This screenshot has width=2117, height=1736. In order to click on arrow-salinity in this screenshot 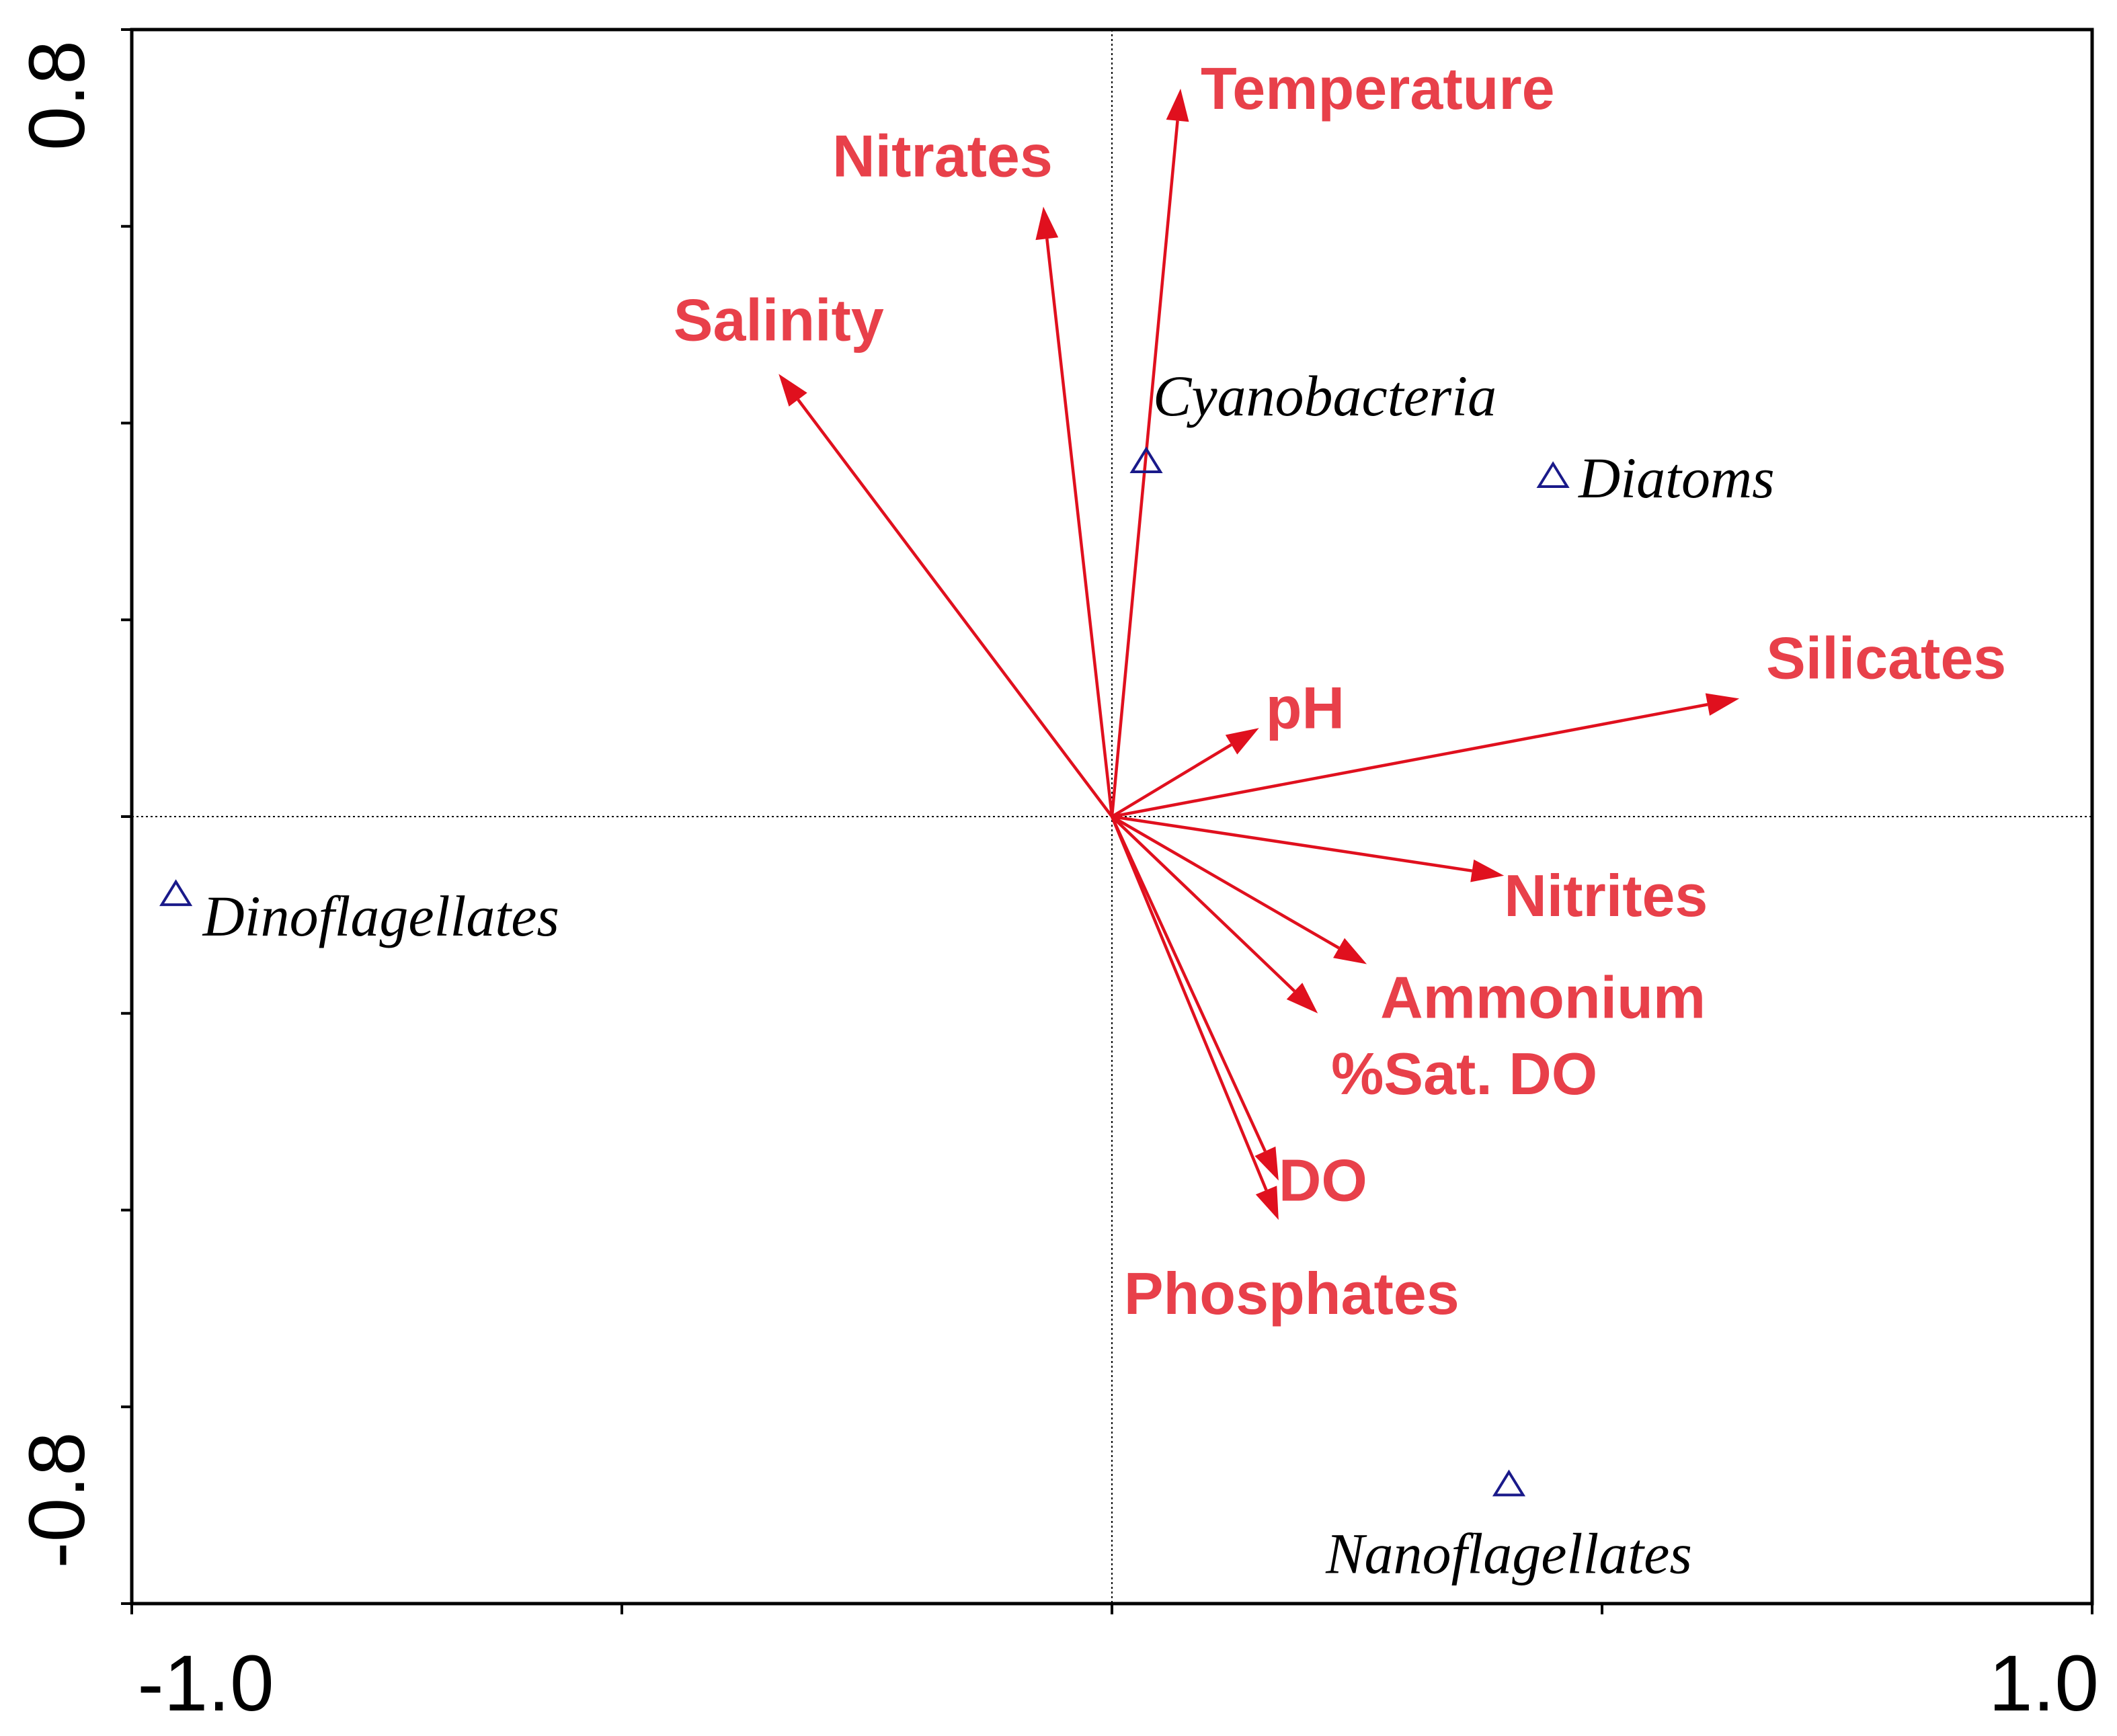, I will do `click(955, 608)`.